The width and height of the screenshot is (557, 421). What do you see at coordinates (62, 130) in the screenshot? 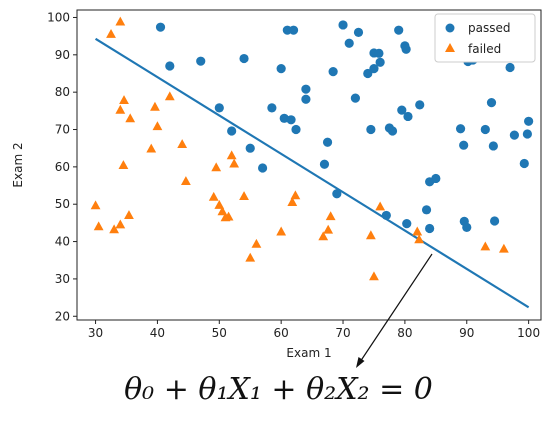
I see `y-tick-label: 70` at bounding box center [62, 130].